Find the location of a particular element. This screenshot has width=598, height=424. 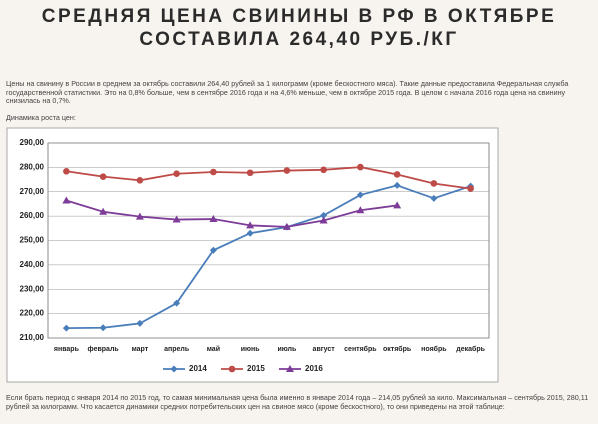

y-tick-label: 220,00 is located at coordinates (32, 313).